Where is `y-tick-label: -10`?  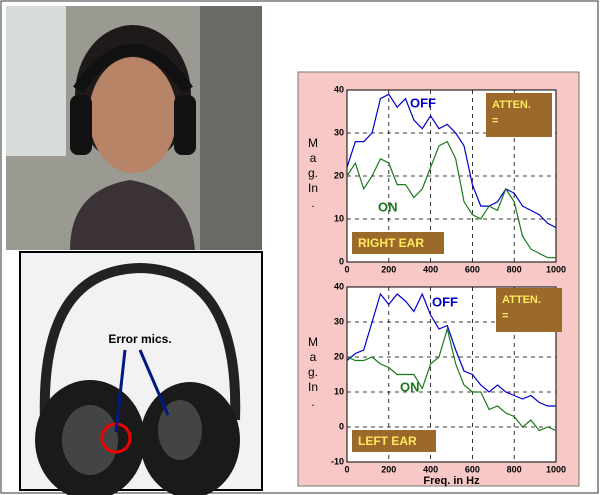
y-tick-label: -10 is located at coordinates (337, 461).